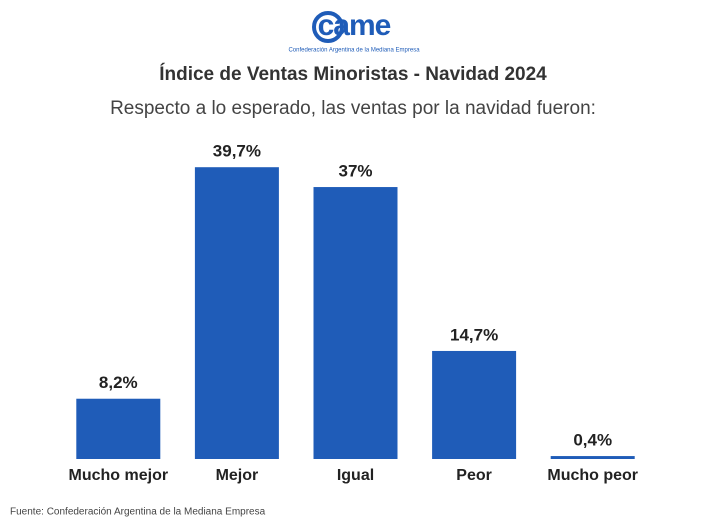 The height and width of the screenshot is (528, 706). What do you see at coordinates (355, 475) in the screenshot?
I see `x-tick-label: Igual` at bounding box center [355, 475].